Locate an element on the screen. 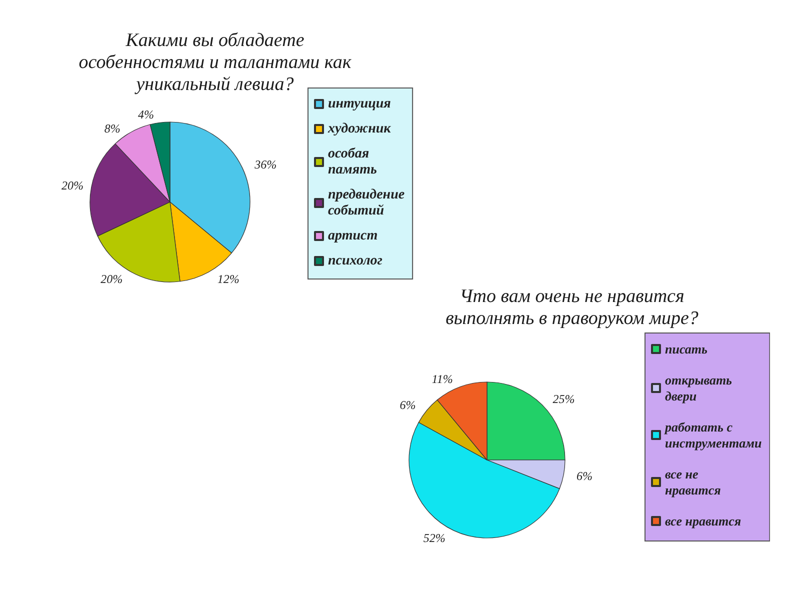 The height and width of the screenshot is (600, 800). data-label: 12% is located at coordinates (228, 279).